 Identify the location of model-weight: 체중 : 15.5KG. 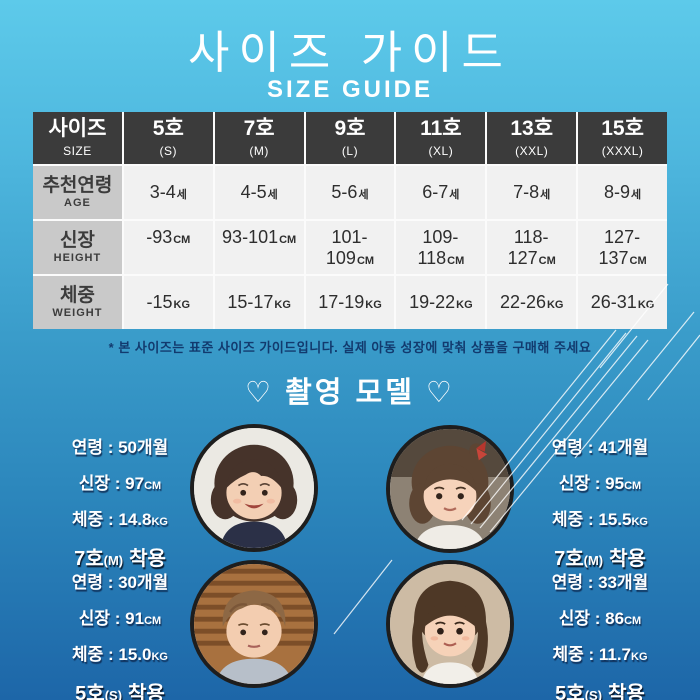
(600, 519).